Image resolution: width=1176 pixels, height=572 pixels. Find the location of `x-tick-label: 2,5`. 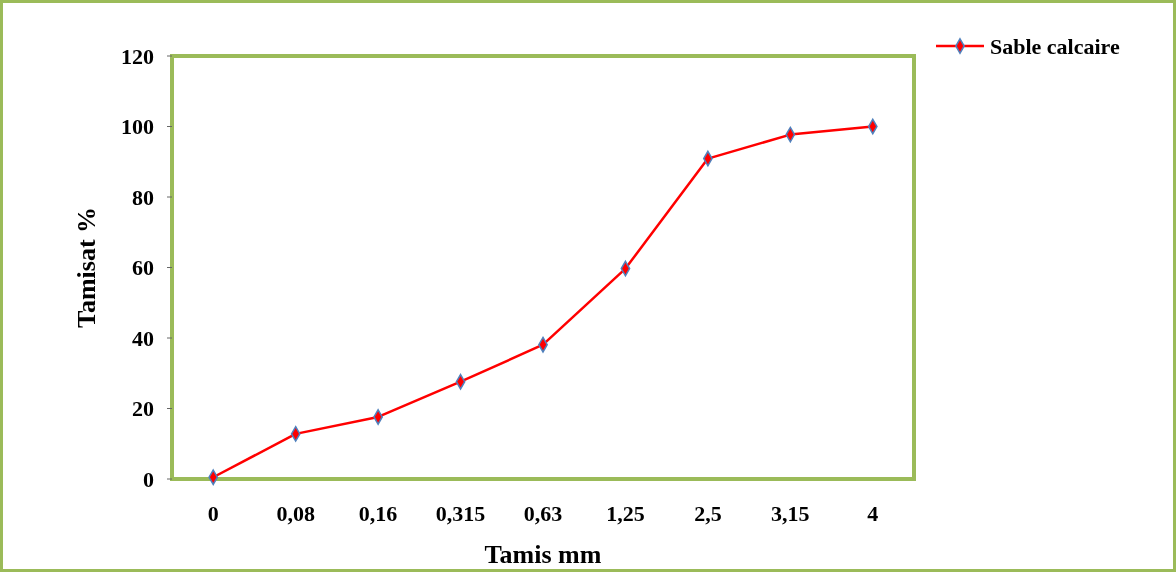

x-tick-label: 2,5 is located at coordinates (708, 513).